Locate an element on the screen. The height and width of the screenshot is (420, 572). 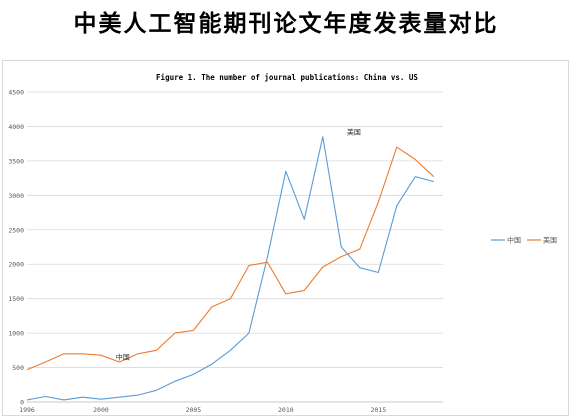
y-tick-label: 4500 is located at coordinates (16, 93).